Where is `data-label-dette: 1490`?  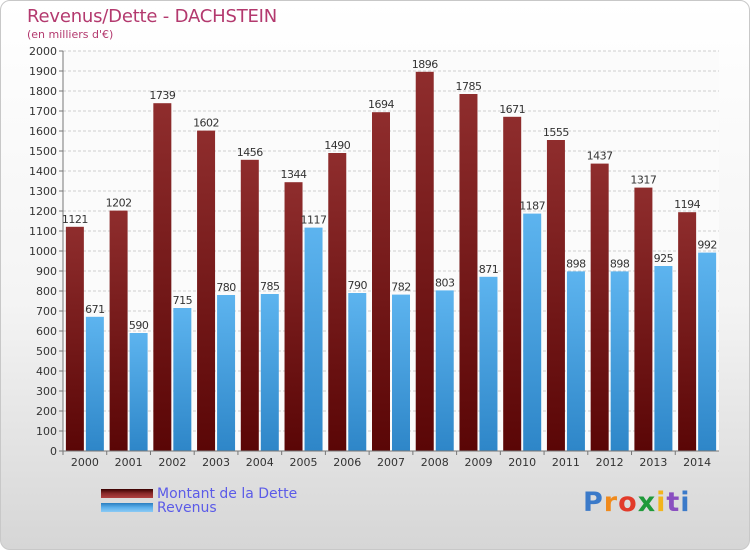
data-label-dette: 1490 is located at coordinates (337, 145).